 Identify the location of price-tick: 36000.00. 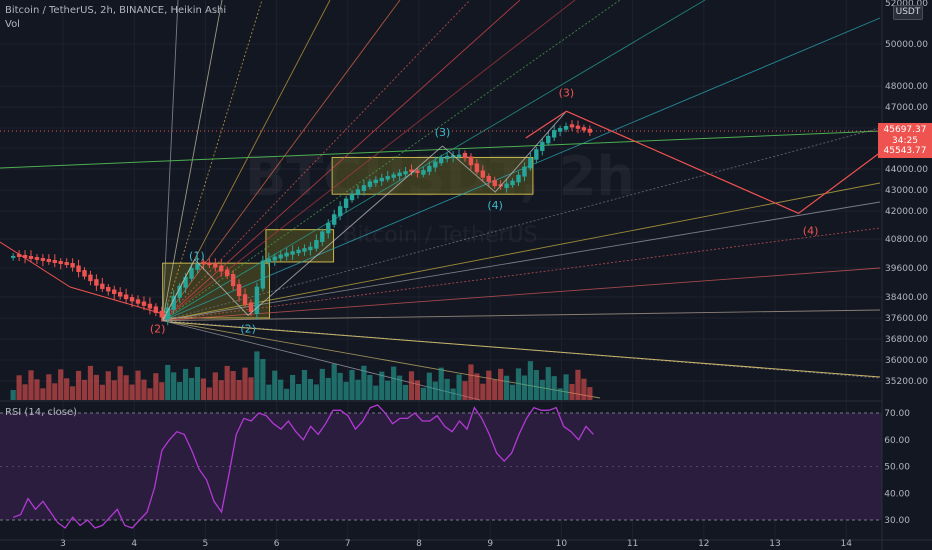
(906, 361).